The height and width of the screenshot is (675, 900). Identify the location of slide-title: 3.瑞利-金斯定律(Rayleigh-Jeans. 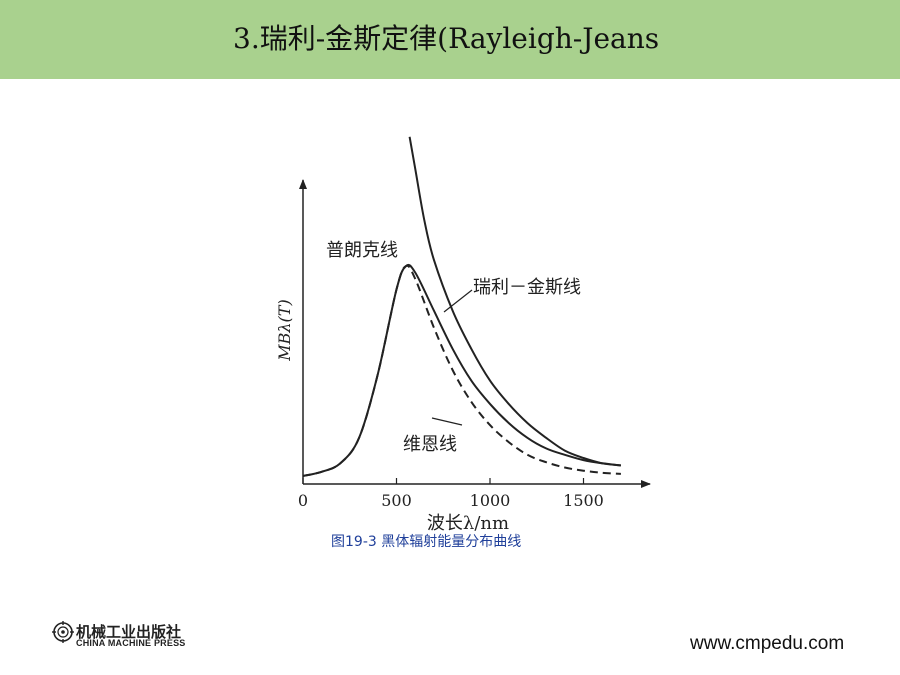
(446, 38).